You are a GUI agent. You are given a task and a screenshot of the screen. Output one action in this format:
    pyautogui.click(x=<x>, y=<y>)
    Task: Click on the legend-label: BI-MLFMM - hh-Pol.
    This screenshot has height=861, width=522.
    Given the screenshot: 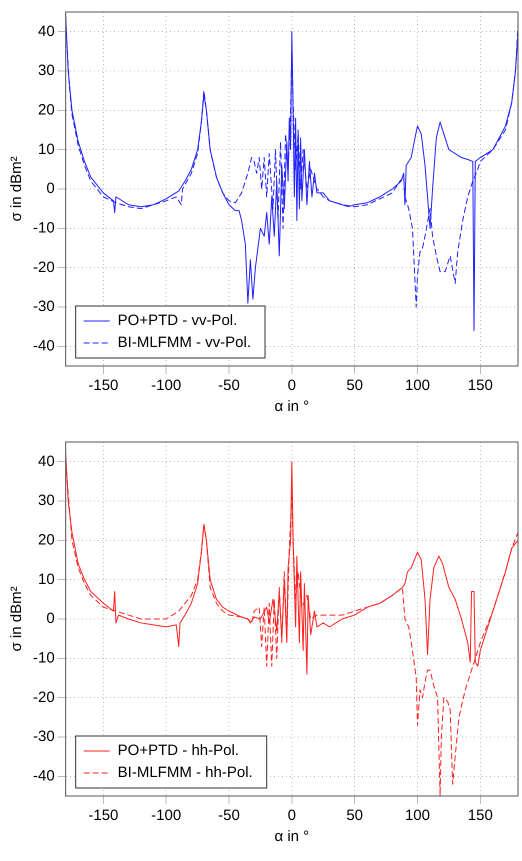 What is the action you would take?
    pyautogui.click(x=185, y=773)
    